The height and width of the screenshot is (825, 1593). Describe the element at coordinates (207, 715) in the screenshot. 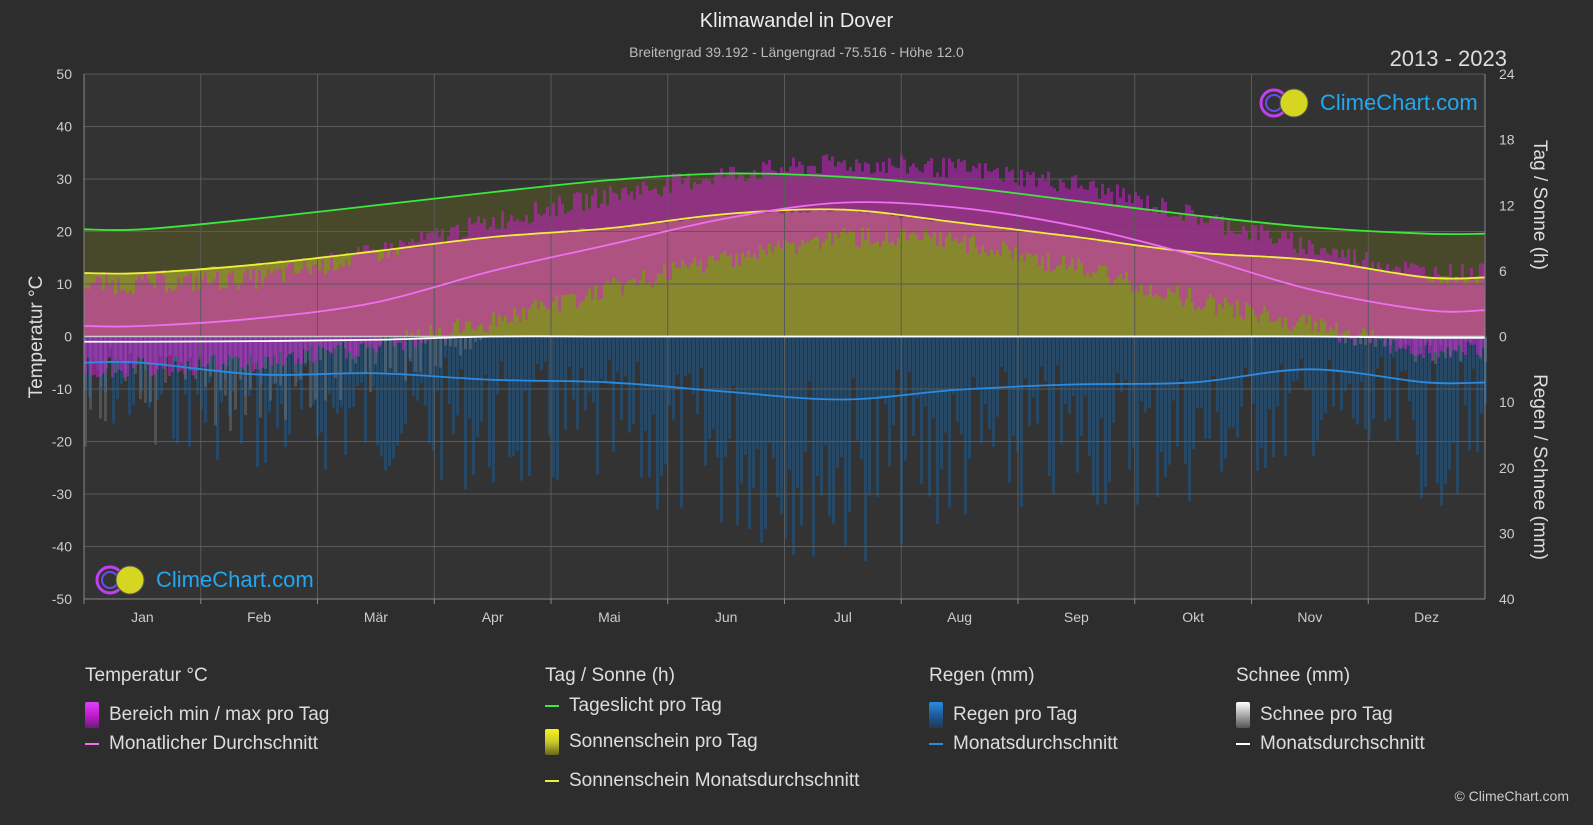

I see `legend-temp-range: Bereich min / max pro Tag` at that location.